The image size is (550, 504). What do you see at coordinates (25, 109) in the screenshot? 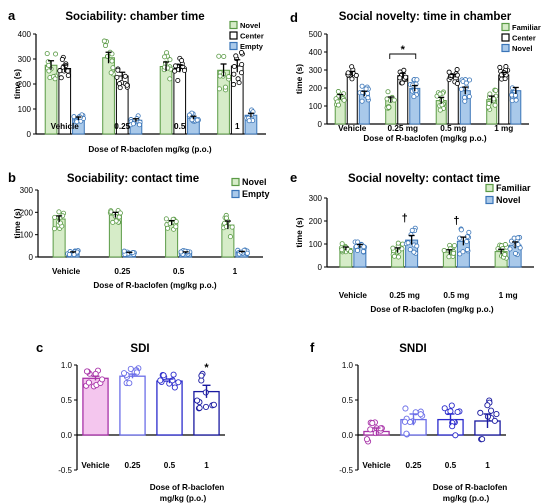
I see `y-tick-label: 100` at bounding box center [25, 109].